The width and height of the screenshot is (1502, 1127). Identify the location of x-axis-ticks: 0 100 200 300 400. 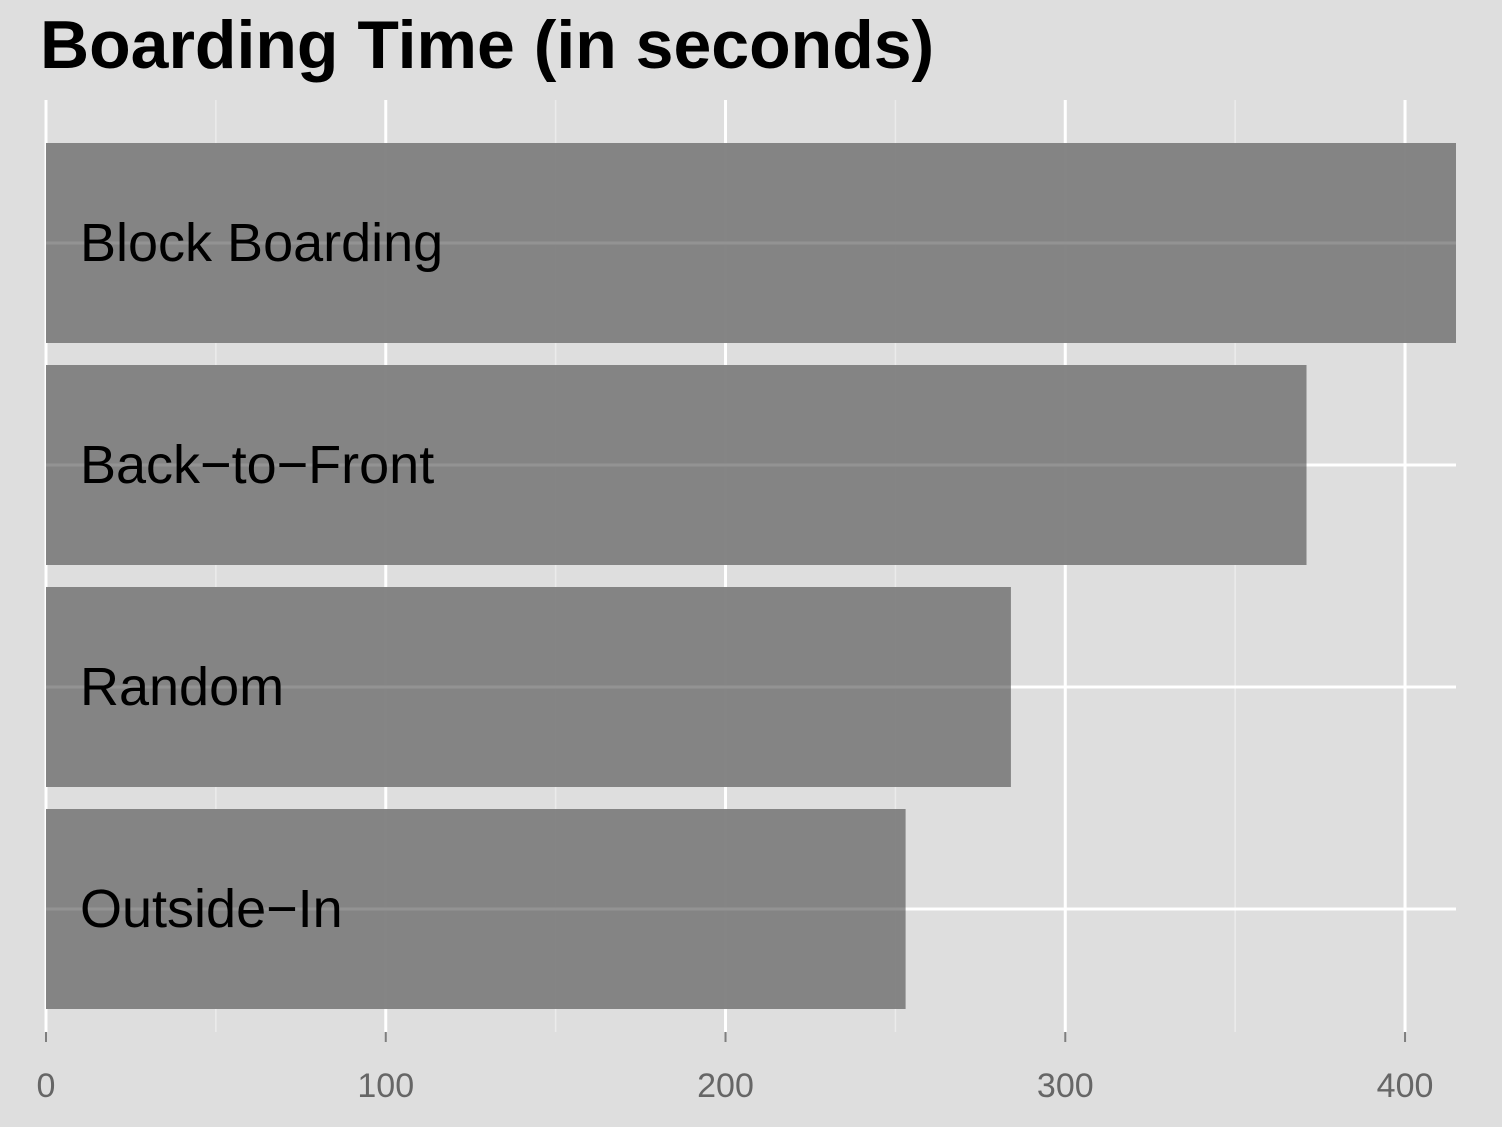
(735, 1068).